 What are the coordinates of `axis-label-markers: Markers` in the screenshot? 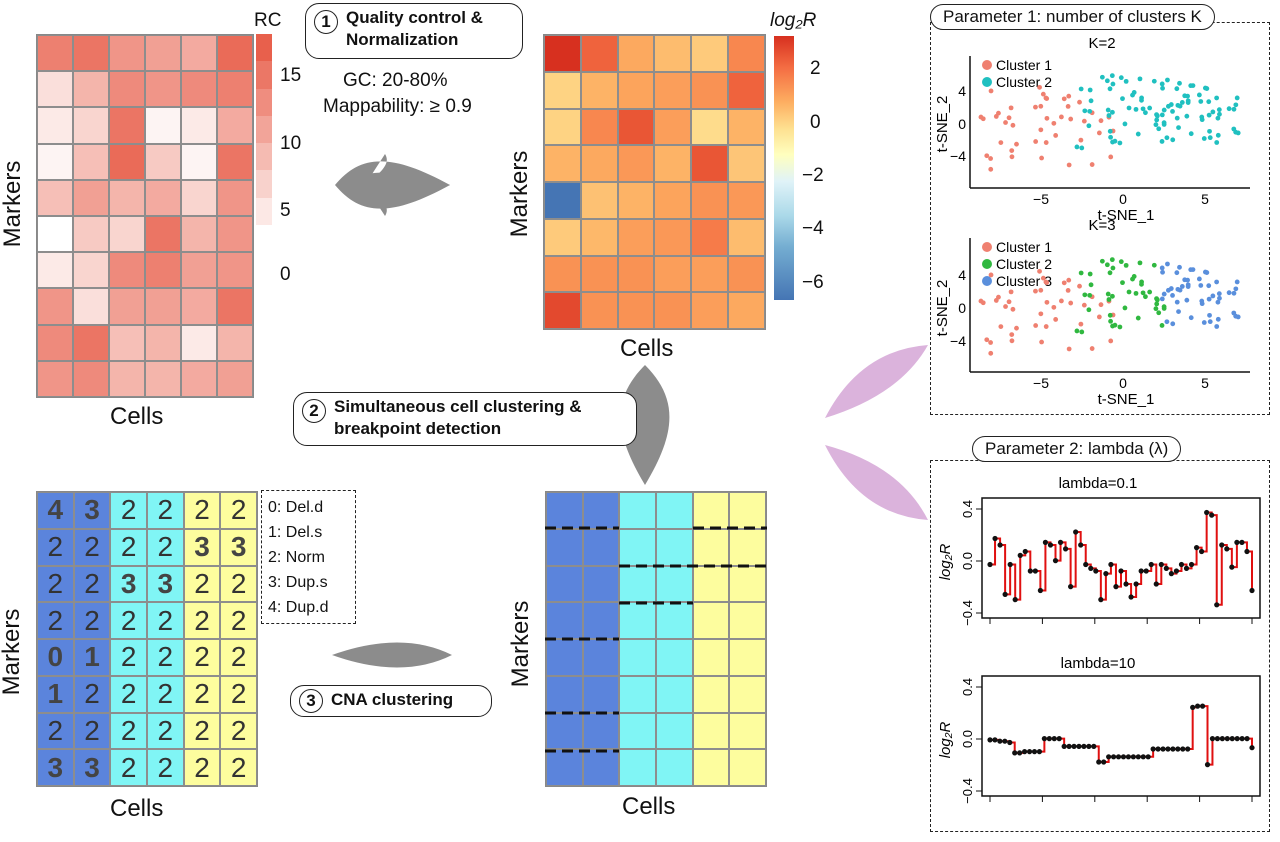 It's located at (13, 204).